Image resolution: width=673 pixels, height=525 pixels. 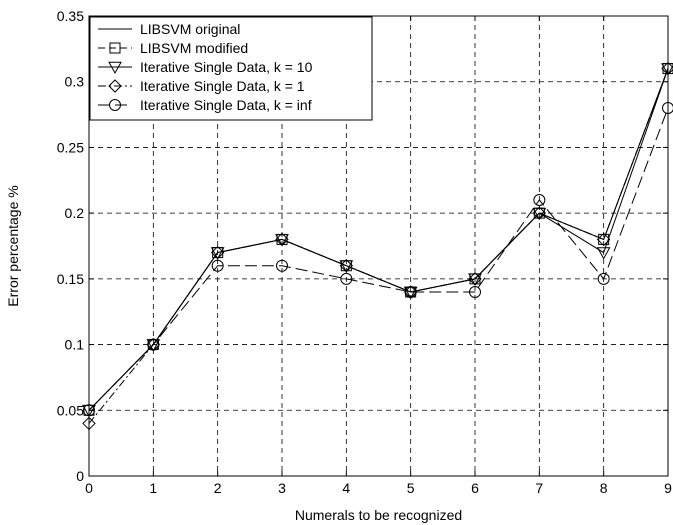 I want to click on x-tick-label: 8, so click(x=604, y=488).